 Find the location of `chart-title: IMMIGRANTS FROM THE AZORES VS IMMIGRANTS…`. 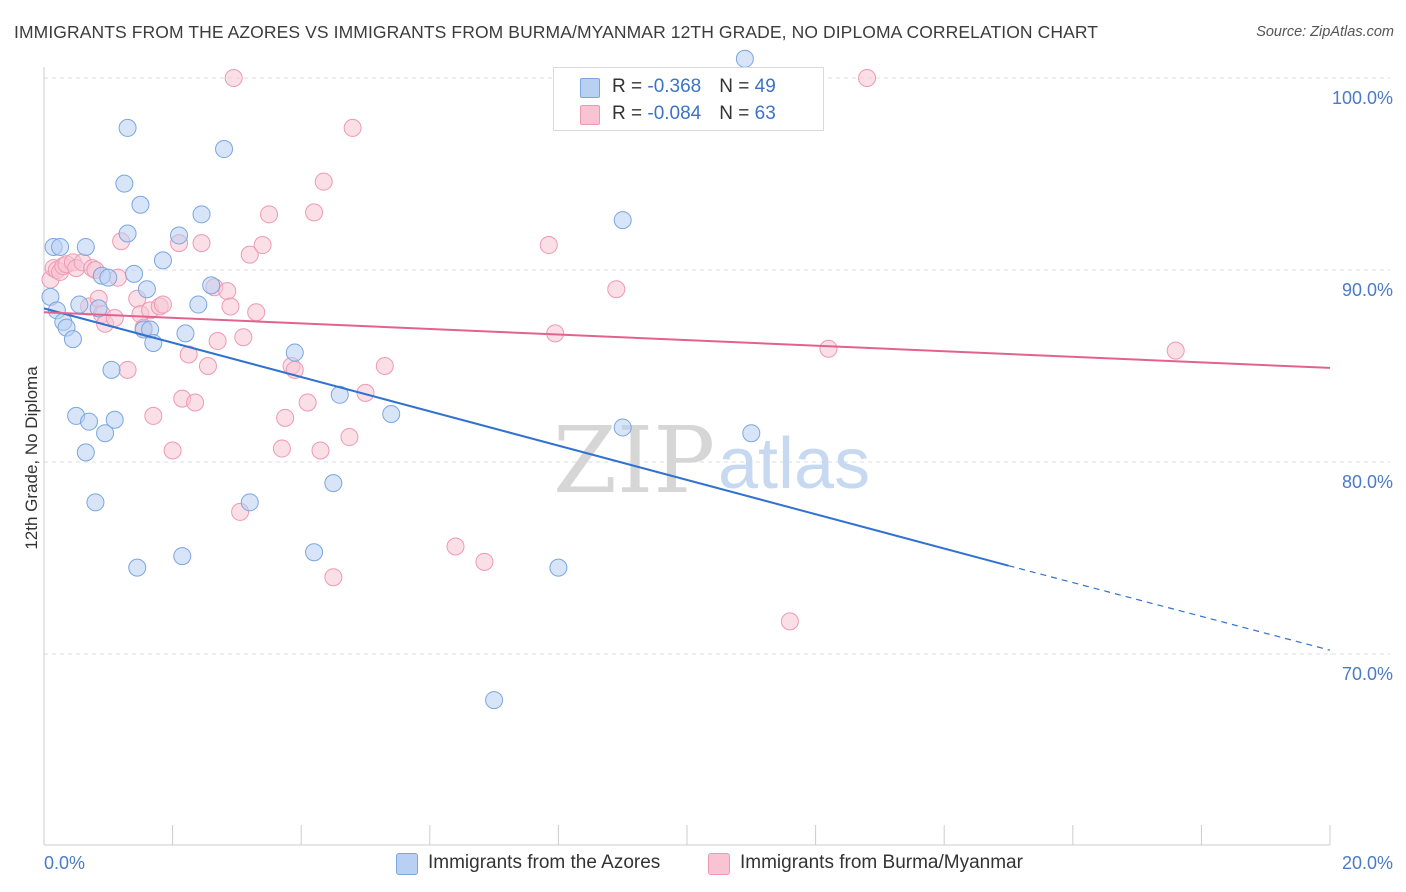

chart-title: IMMIGRANTS FROM THE AZORES VS IMMIGRANTS… is located at coordinates (556, 32).